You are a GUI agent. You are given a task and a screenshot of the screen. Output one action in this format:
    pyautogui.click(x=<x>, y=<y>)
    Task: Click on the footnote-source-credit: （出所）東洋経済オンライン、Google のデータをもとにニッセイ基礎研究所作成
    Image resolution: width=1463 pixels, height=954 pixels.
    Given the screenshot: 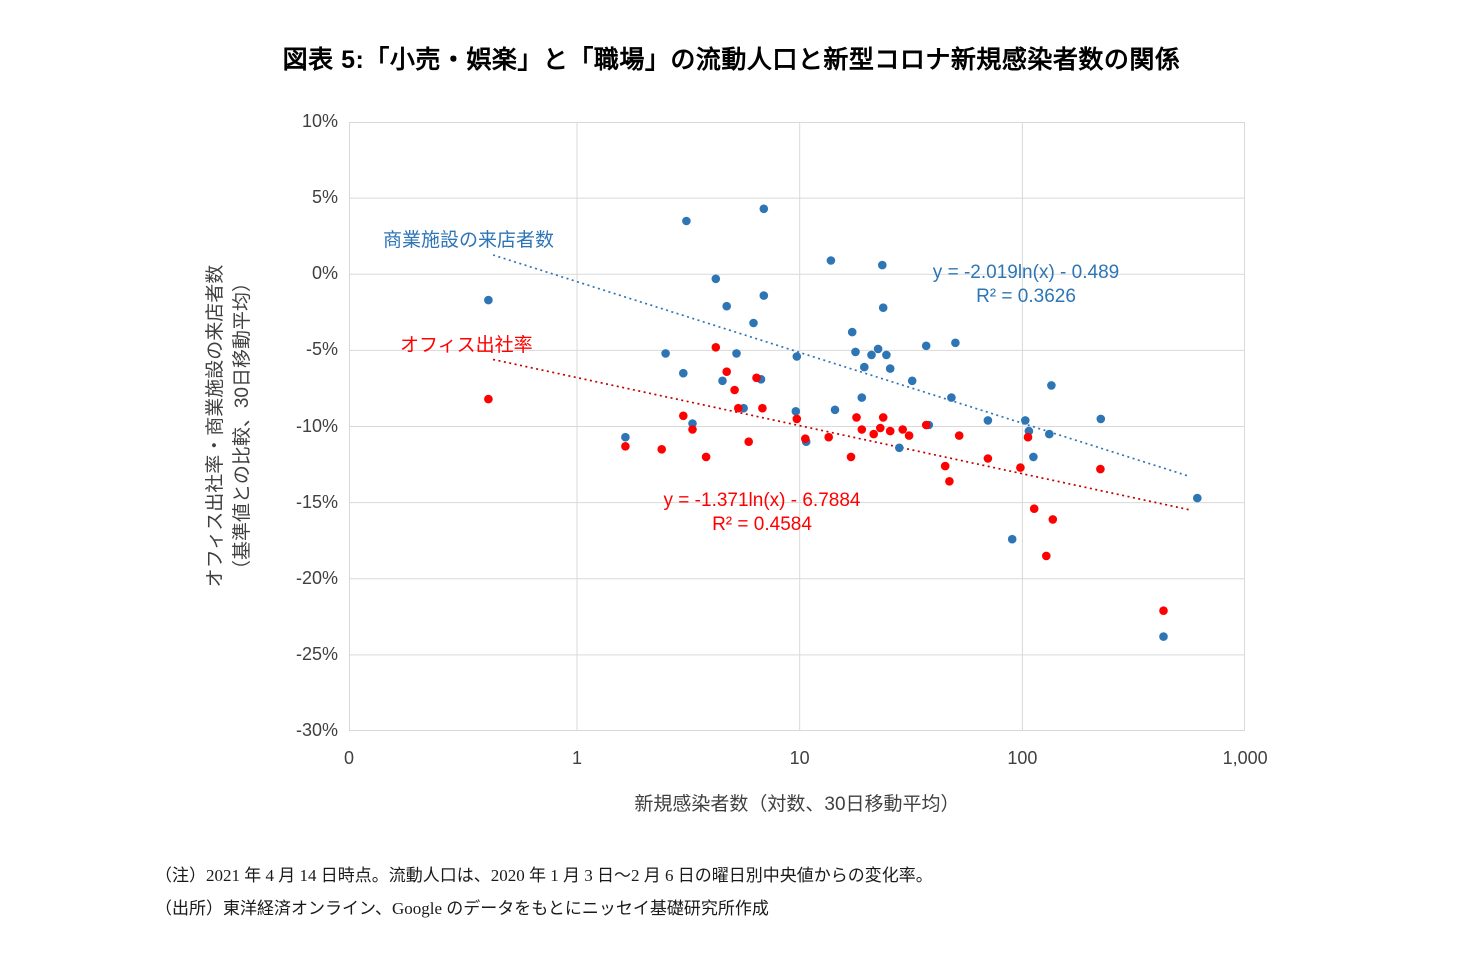 What is the action you would take?
    pyautogui.click(x=462, y=908)
    